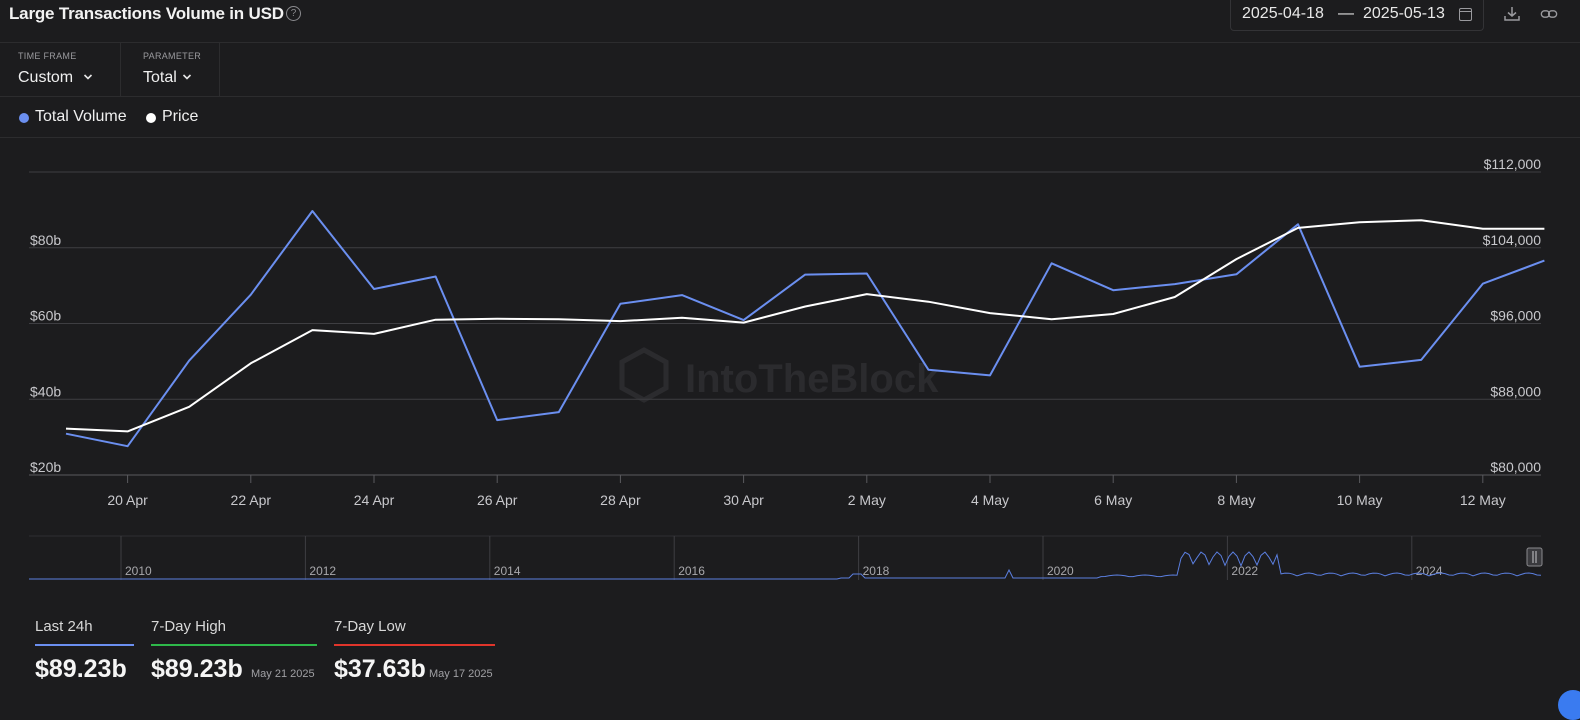 The image size is (1580, 720). Describe the element at coordinates (189, 626) in the screenshot. I see `stat-label: 7-Day High` at that location.